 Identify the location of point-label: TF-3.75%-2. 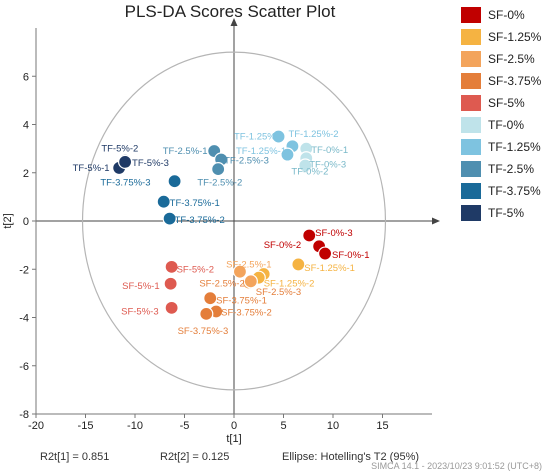
(200, 220).